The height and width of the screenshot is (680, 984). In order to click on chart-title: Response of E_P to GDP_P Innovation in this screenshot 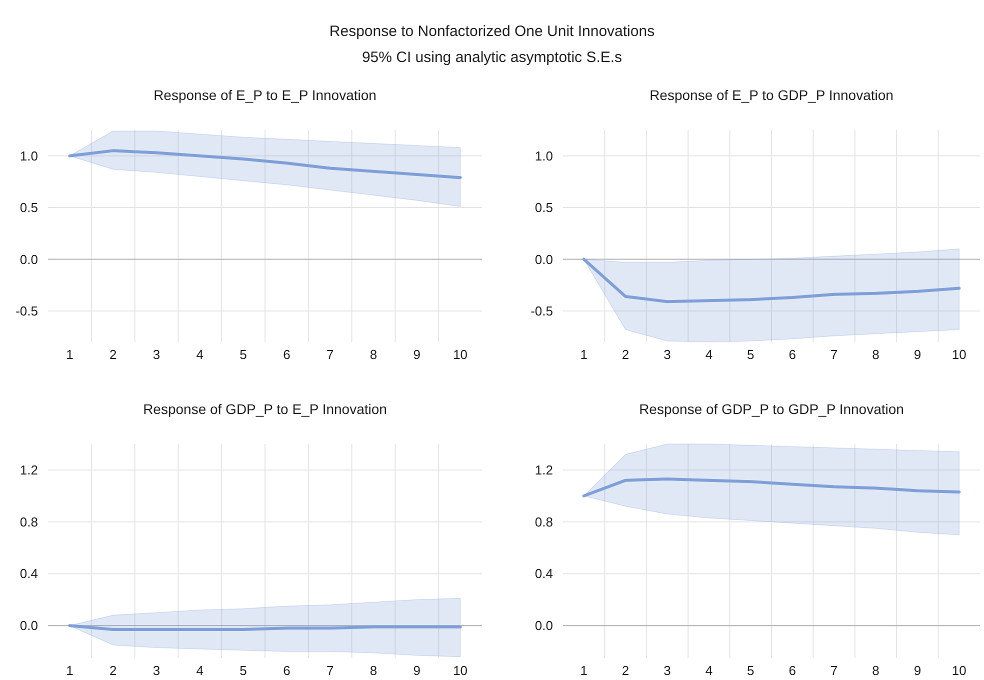, I will do `click(772, 95)`.